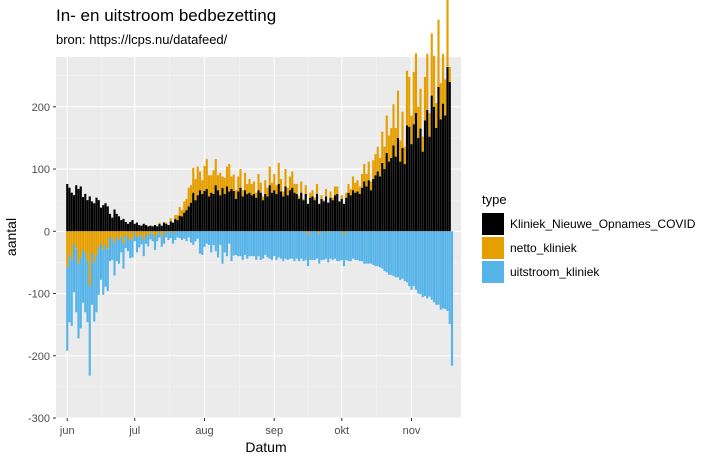 This screenshot has height=463, width=717. What do you see at coordinates (412, 431) in the screenshot?
I see `x-tick-label: nov` at bounding box center [412, 431].